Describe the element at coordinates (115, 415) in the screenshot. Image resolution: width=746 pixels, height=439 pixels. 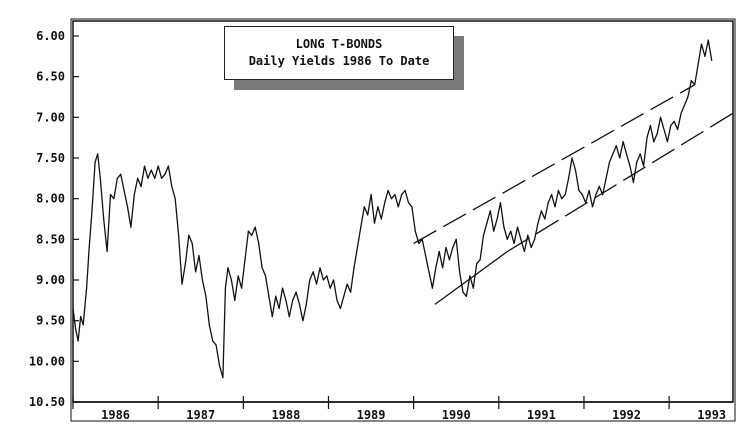
I see `x-tick-label: 1986` at that location.